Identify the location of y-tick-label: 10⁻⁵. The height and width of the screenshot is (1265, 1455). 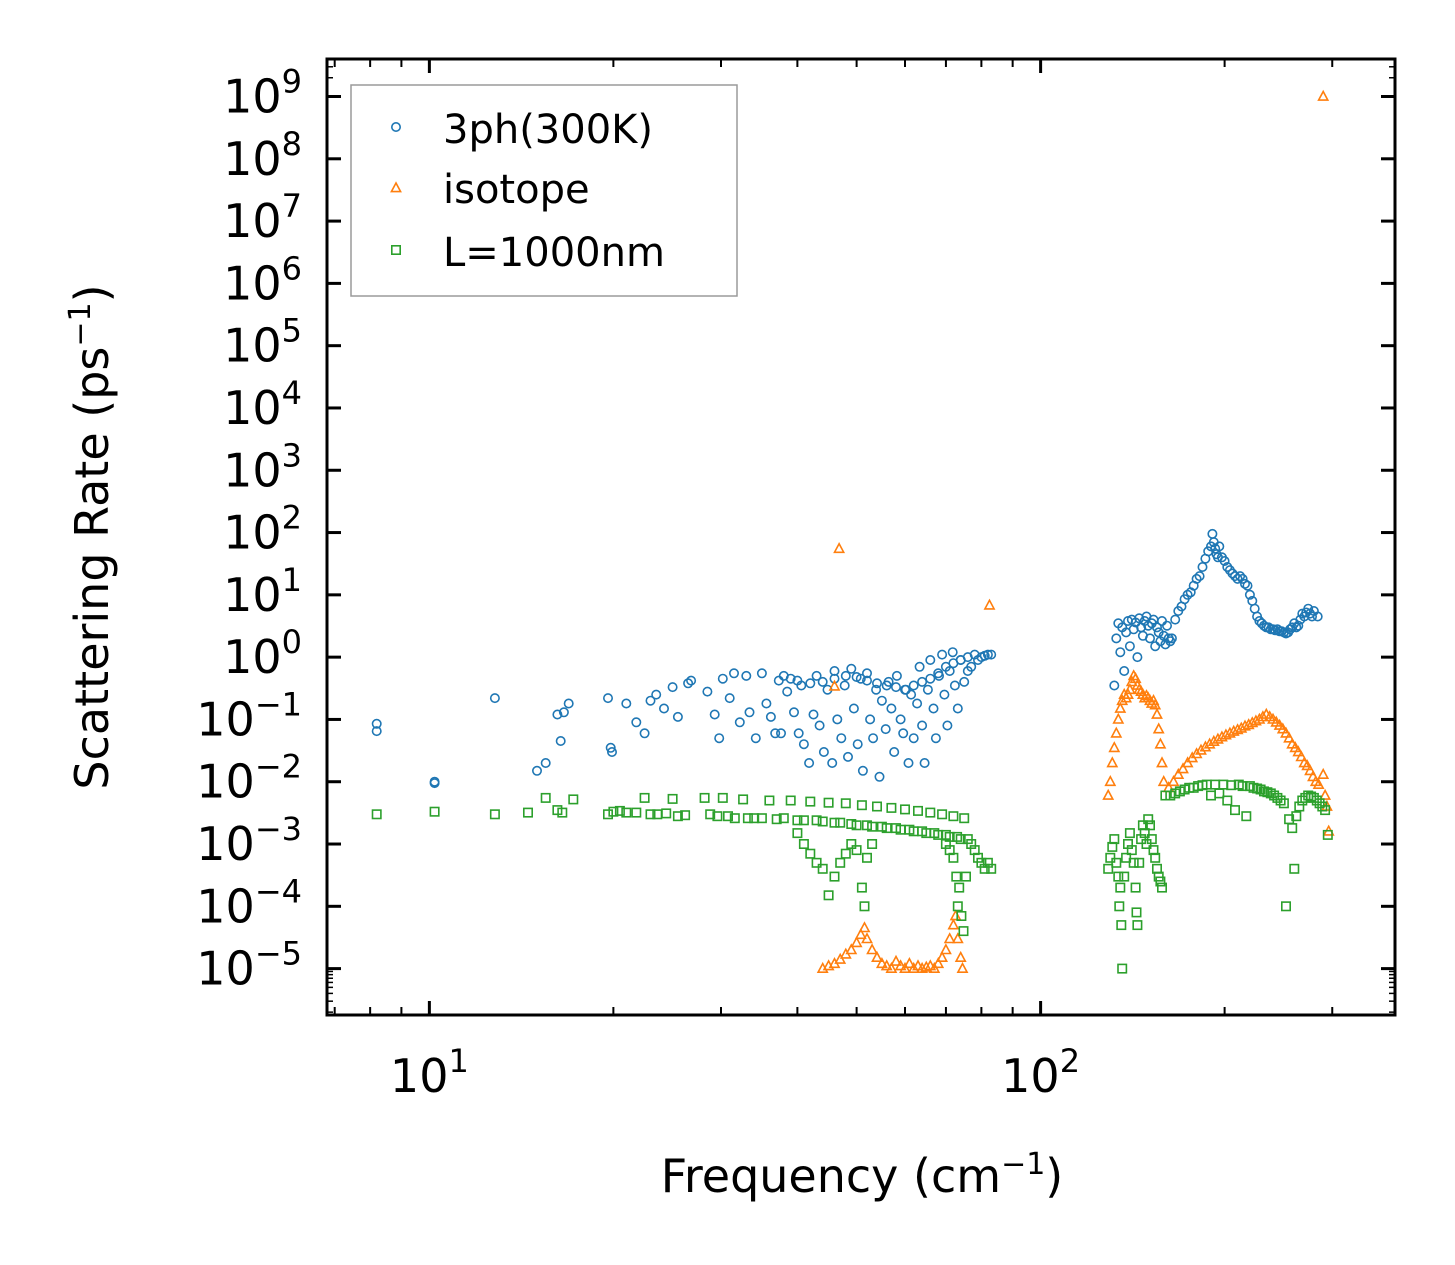
(249, 965).